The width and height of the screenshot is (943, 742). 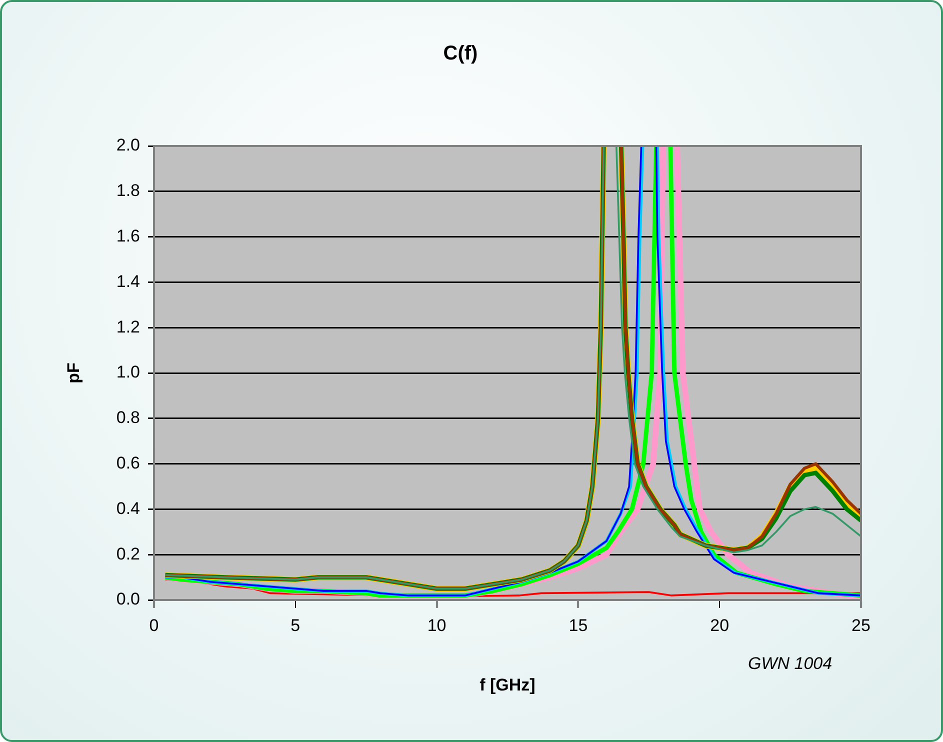 I want to click on x-tick-label: 15, so click(x=578, y=625).